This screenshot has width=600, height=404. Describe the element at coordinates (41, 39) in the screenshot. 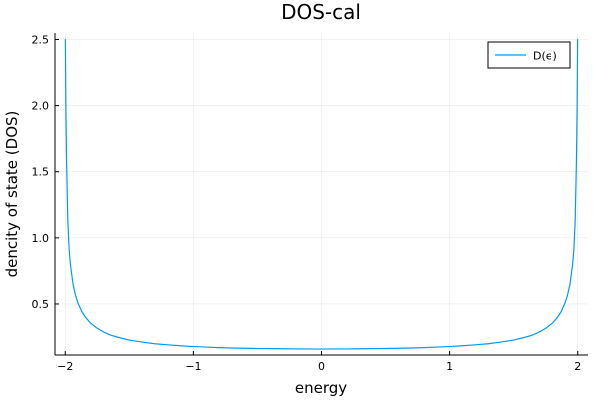

I see `y-tick-label: 2.5` at that location.